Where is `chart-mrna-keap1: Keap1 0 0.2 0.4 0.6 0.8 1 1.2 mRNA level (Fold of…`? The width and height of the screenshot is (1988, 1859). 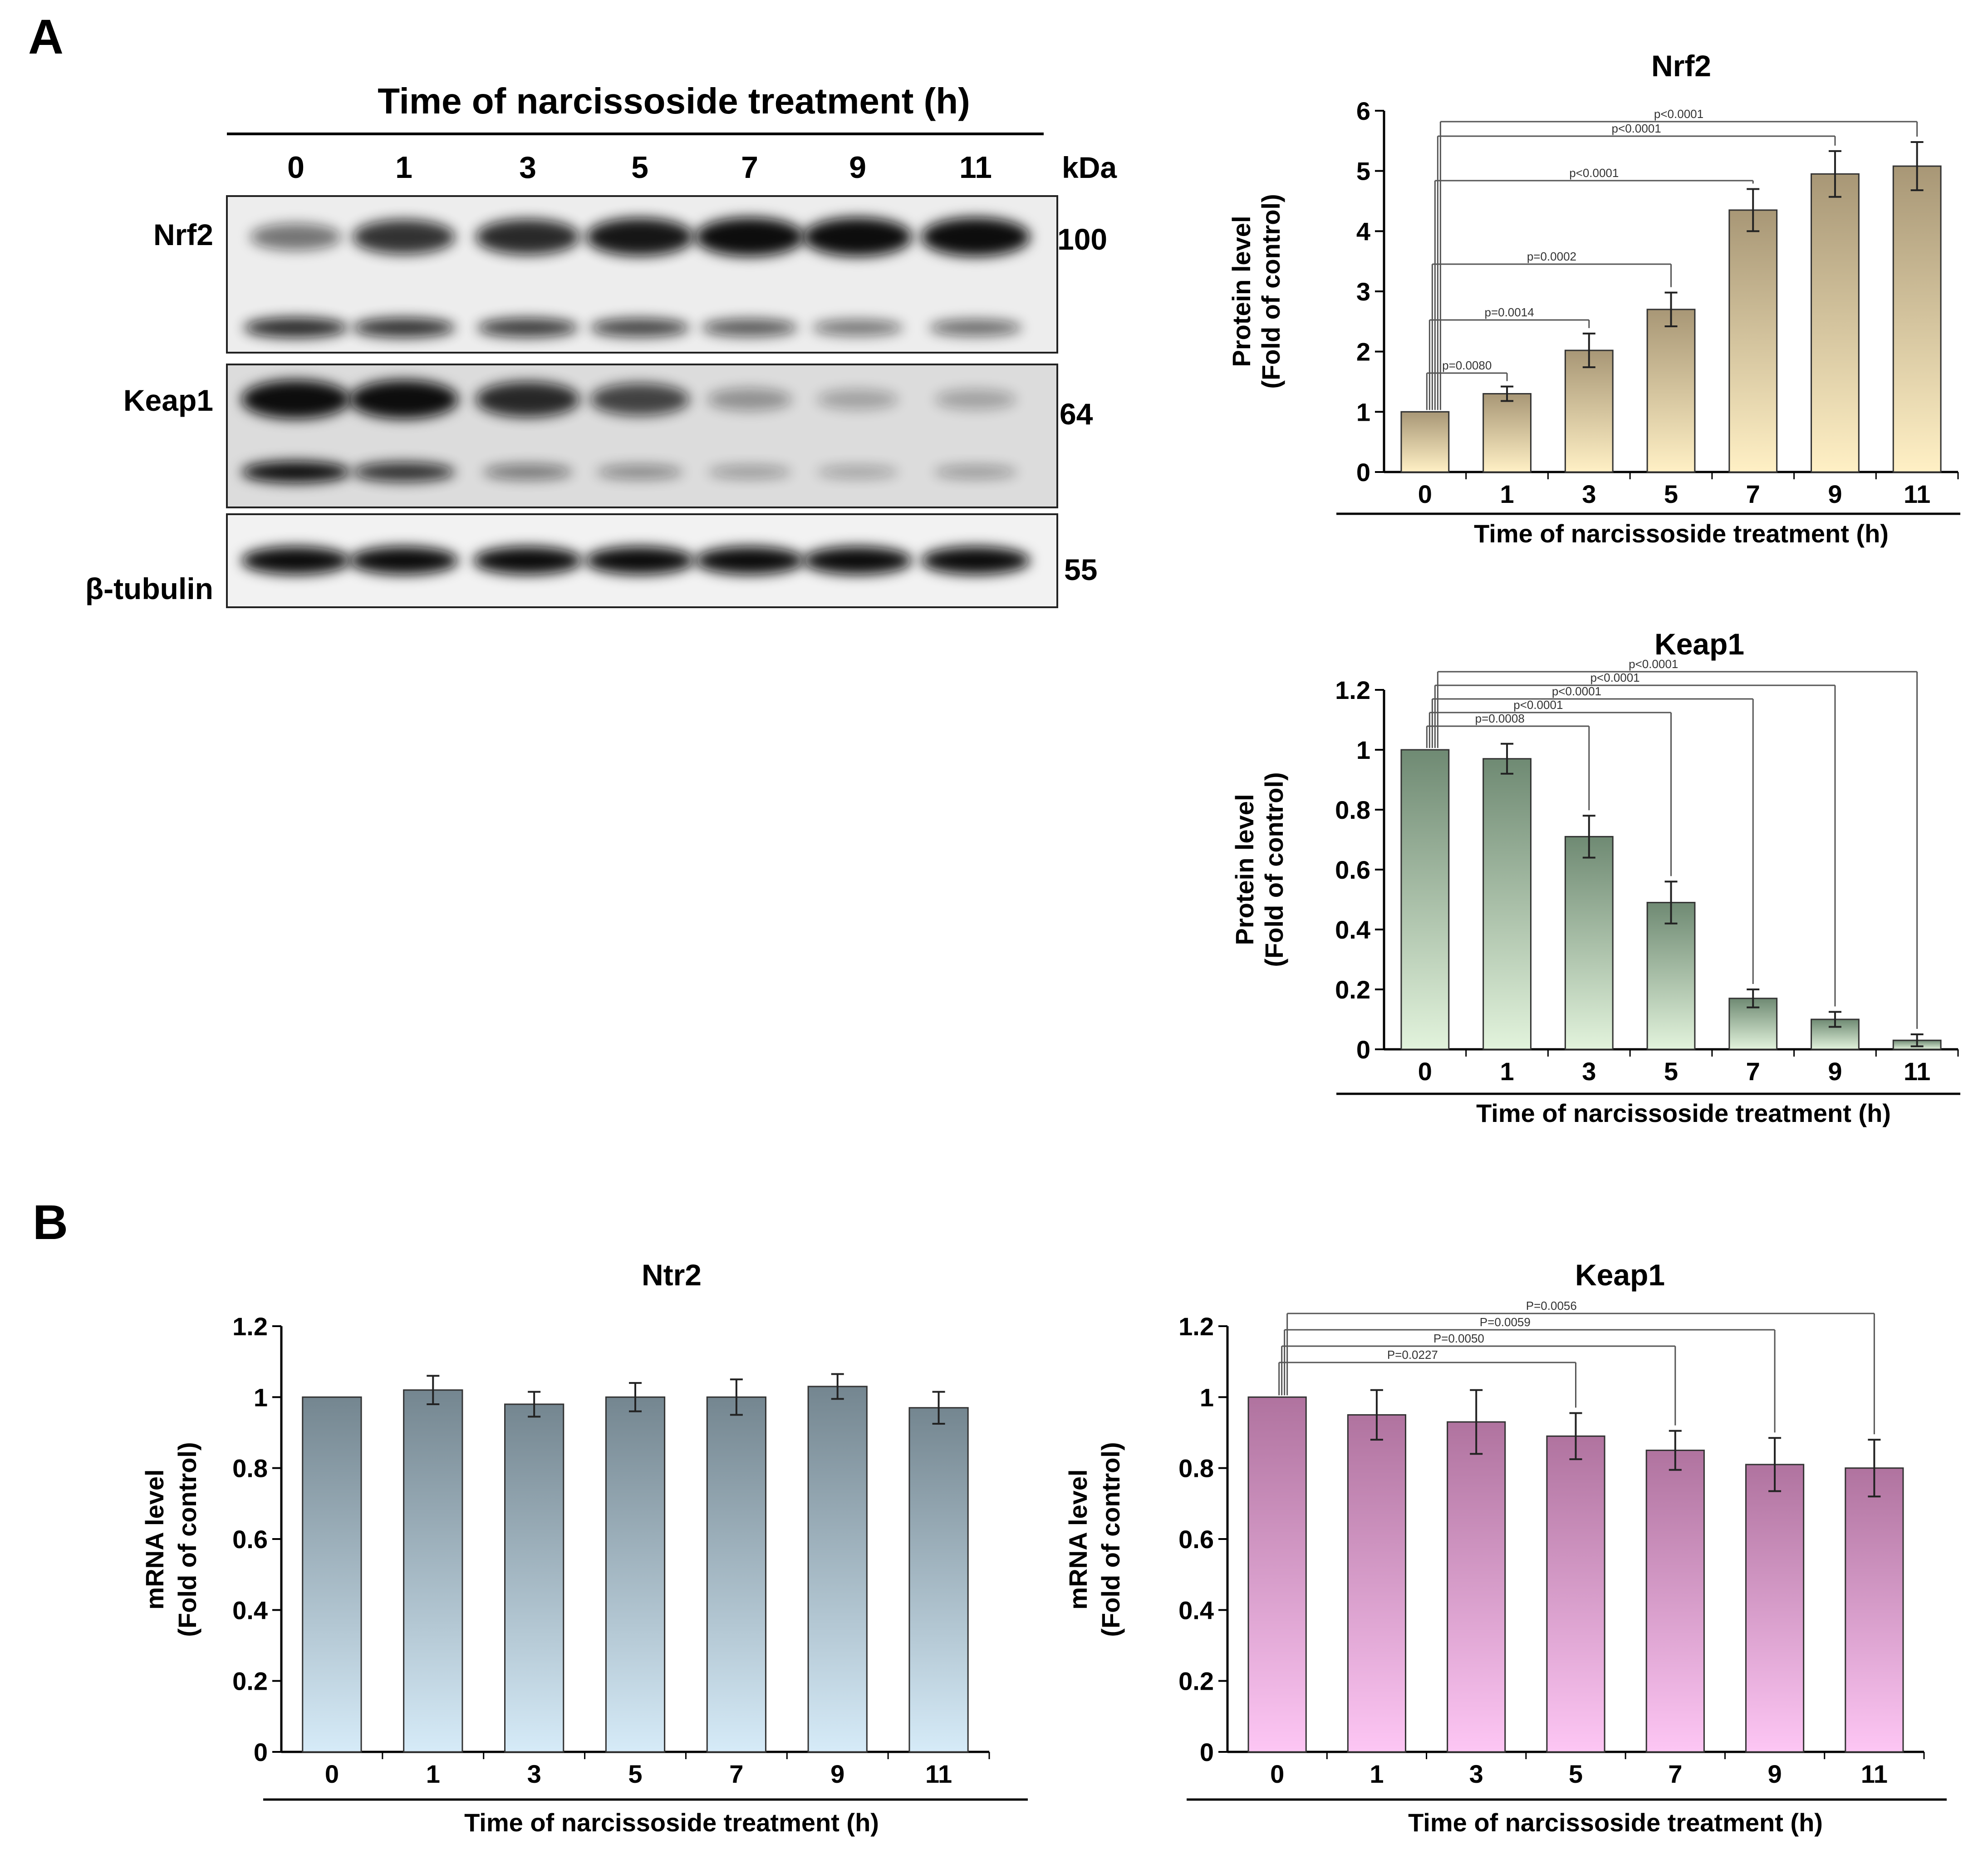
chart-mrna-keap1: Keap1 0 0.2 0.4 0.6 0.8 1 1.2 mRNA level (Fold of… is located at coordinates (1505, 1547).